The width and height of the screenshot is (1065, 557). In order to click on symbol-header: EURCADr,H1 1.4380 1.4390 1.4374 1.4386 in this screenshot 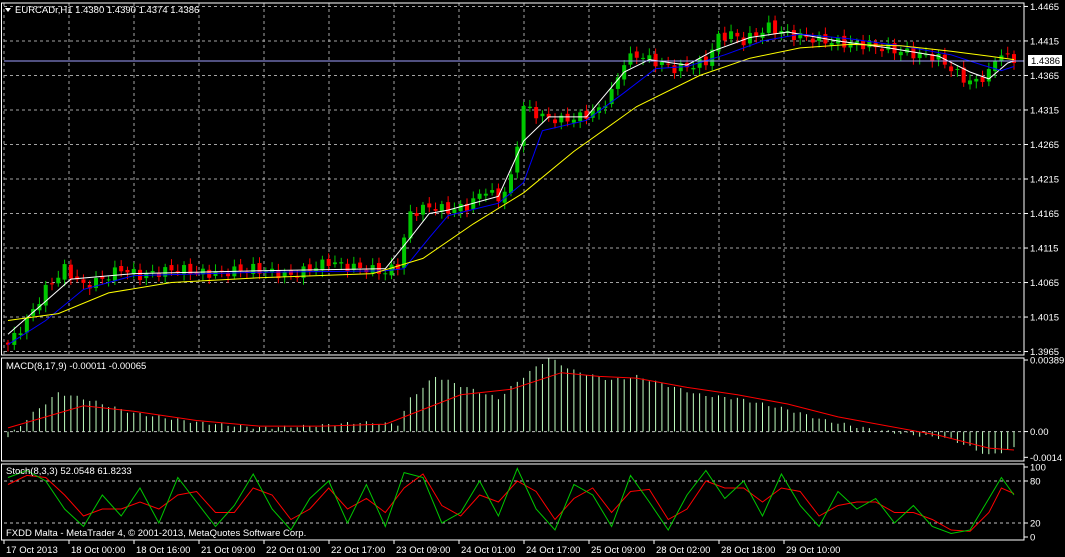, I will do `click(107, 10)`.